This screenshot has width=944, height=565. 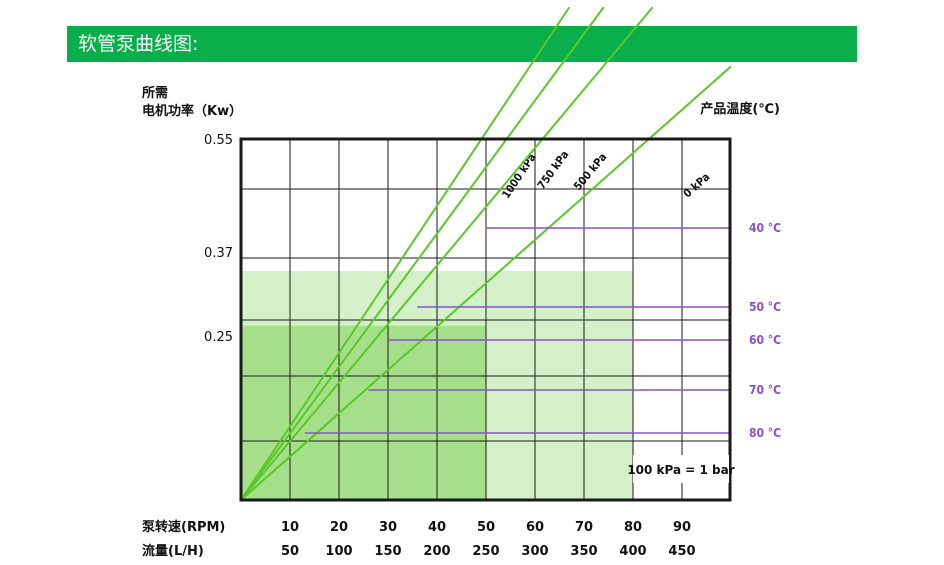 I want to click on curve-label: 500 kPa, so click(x=590, y=172).